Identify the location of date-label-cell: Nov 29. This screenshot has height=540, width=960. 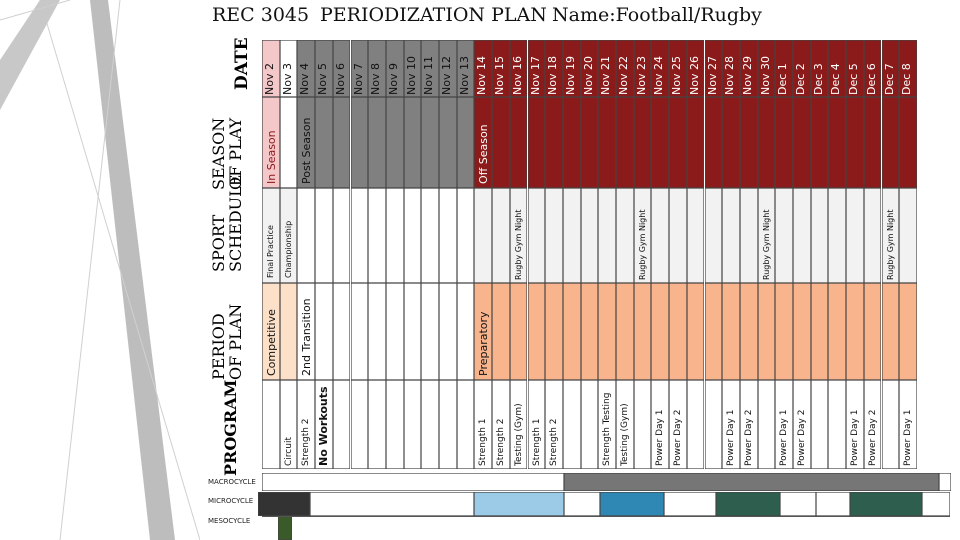
(747, 75).